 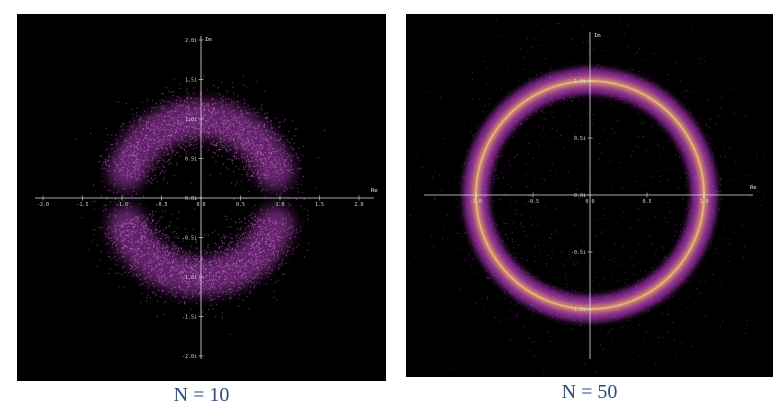 I want to click on caption-n10: N = 10, so click(x=201, y=395).